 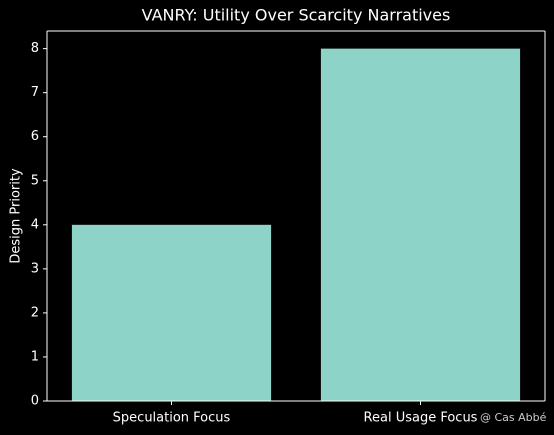 I want to click on y-axis-label: Design Priority, so click(x=16, y=216).